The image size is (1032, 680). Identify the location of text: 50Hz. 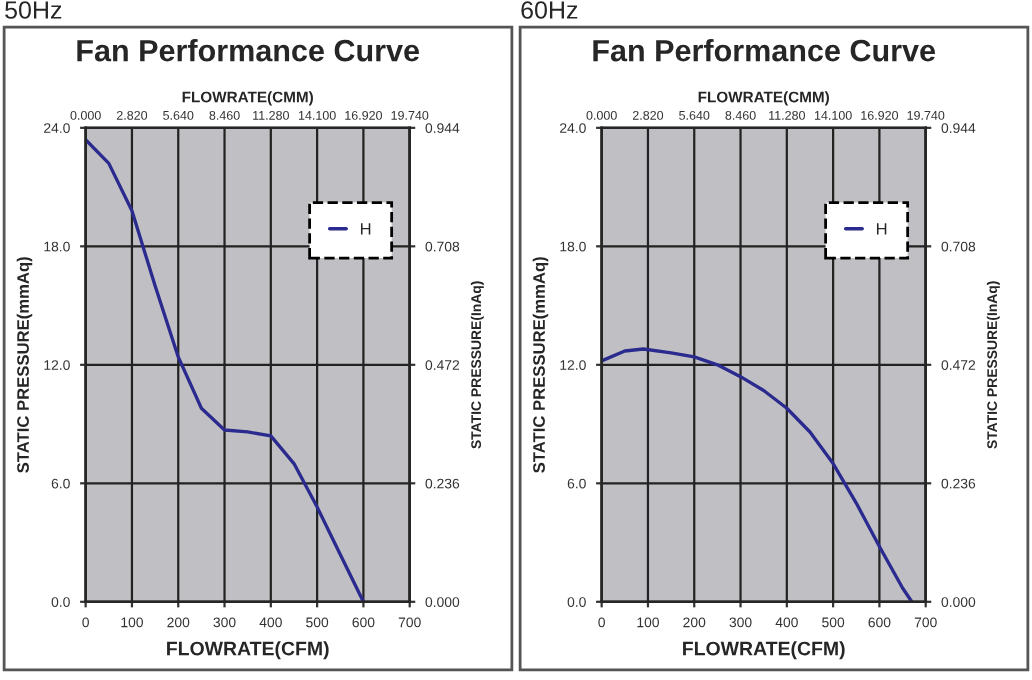
(33, 10).